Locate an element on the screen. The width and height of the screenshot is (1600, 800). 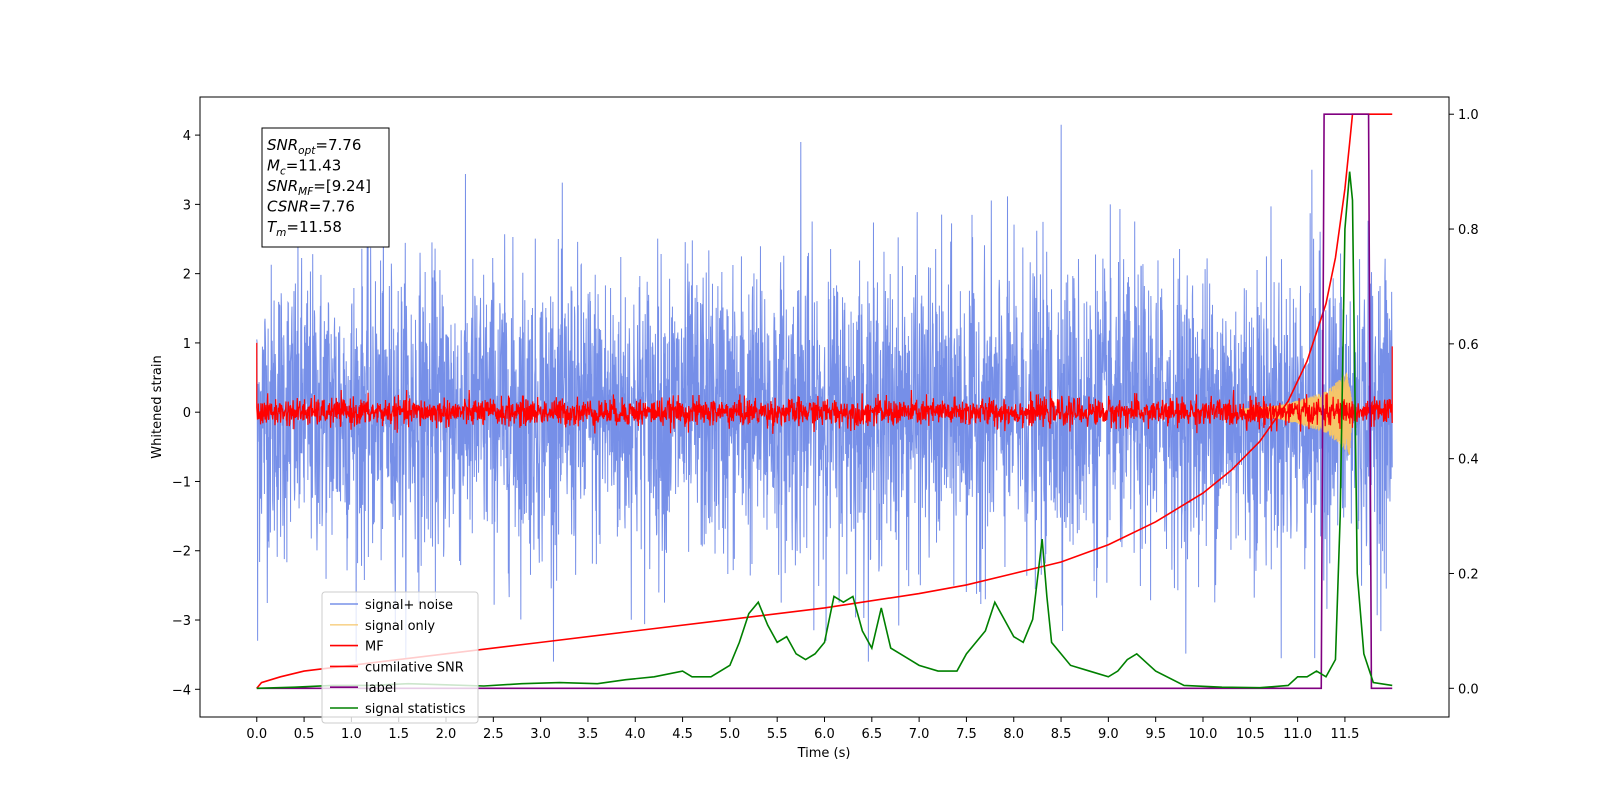
y-tick-label: −4 is located at coordinates (181, 690).